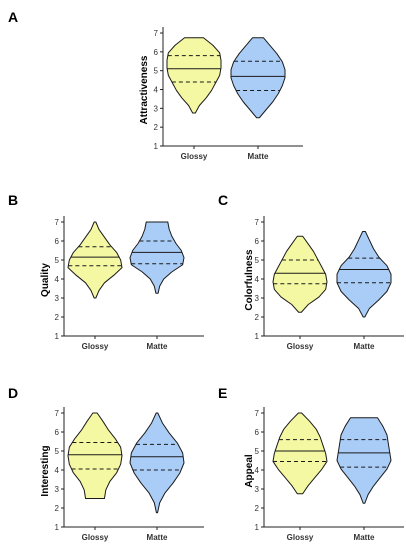 The width and height of the screenshot is (406, 550). What do you see at coordinates (13, 17) in the screenshot?
I see `panel-letter: A` at bounding box center [13, 17].